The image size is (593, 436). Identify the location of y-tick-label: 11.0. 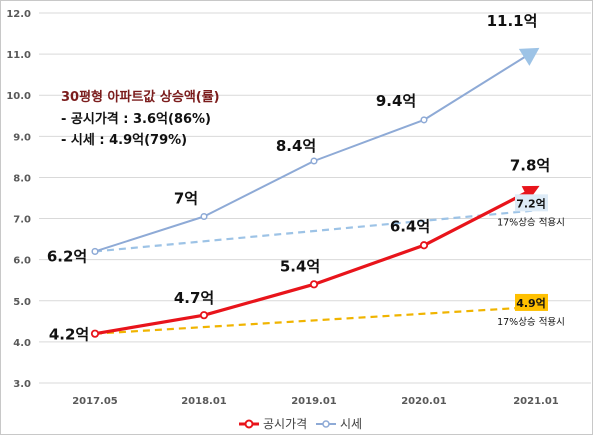
(18, 55).